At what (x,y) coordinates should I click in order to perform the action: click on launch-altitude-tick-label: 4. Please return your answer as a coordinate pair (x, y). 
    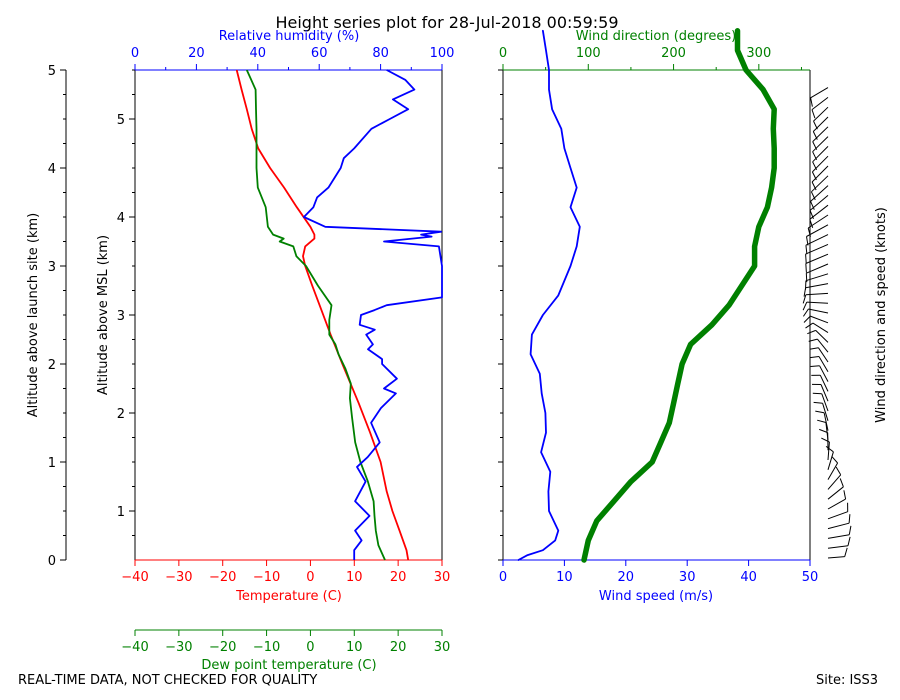
    Looking at the image, I should click on (52, 169).